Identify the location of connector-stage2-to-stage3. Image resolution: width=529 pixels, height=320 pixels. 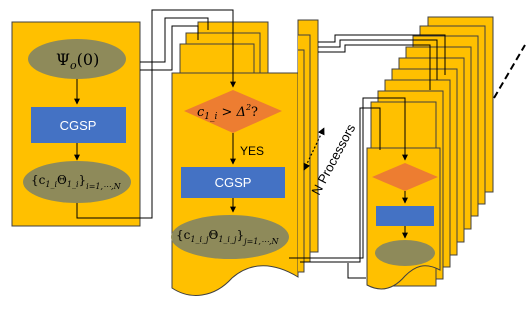
(348, 178).